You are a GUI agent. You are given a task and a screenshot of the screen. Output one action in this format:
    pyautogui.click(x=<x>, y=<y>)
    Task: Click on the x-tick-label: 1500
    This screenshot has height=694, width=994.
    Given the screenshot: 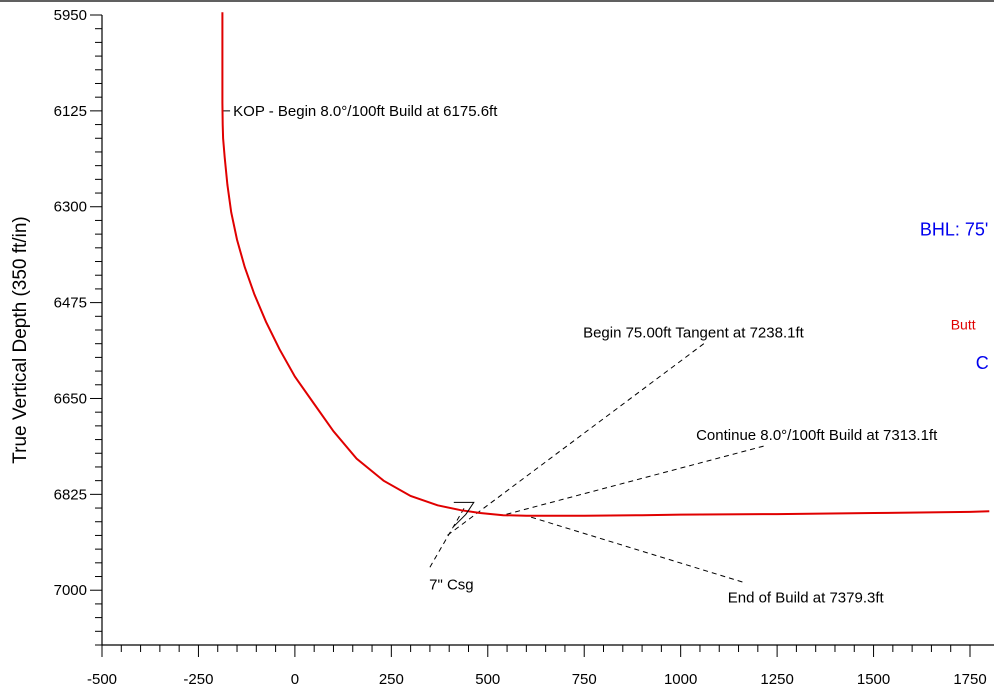 What is the action you would take?
    pyautogui.click(x=873, y=679)
    